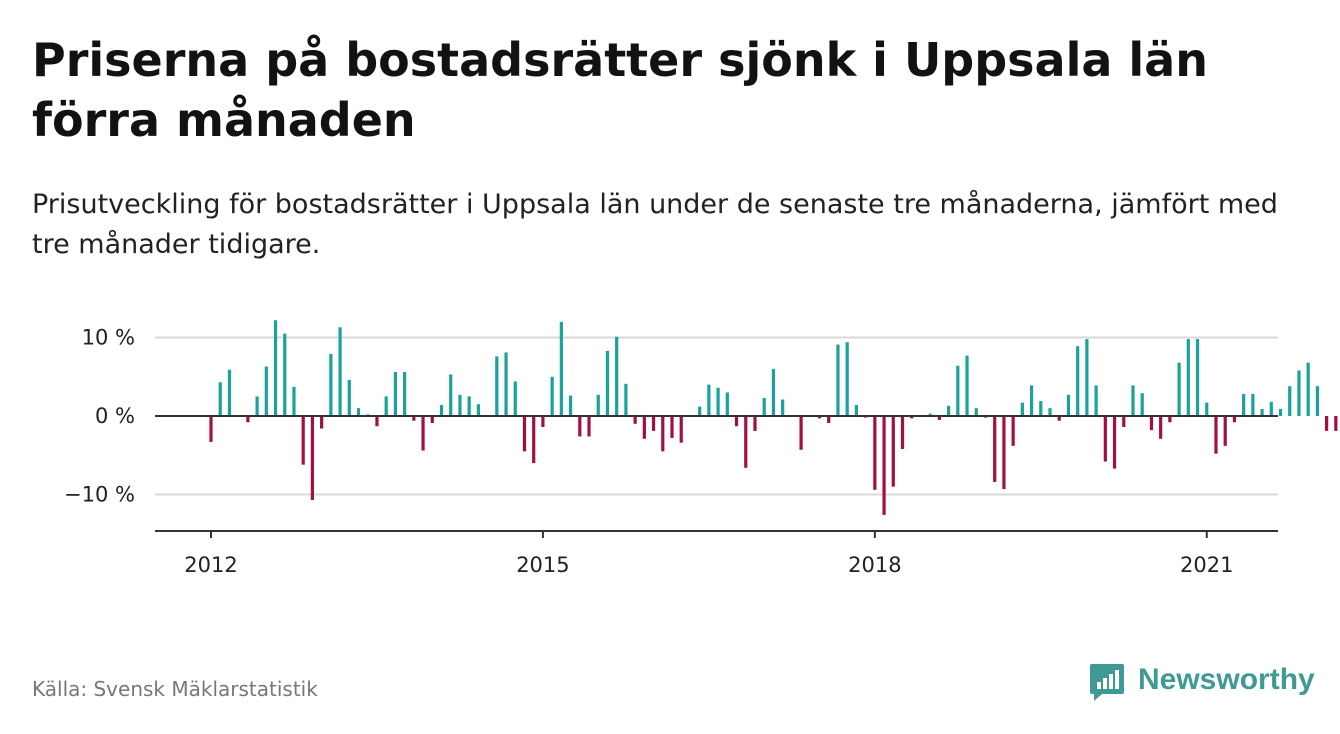 The image size is (1340, 734). What do you see at coordinates (542, 565) in the screenshot?
I see `x-tick-label: 2015` at bounding box center [542, 565].